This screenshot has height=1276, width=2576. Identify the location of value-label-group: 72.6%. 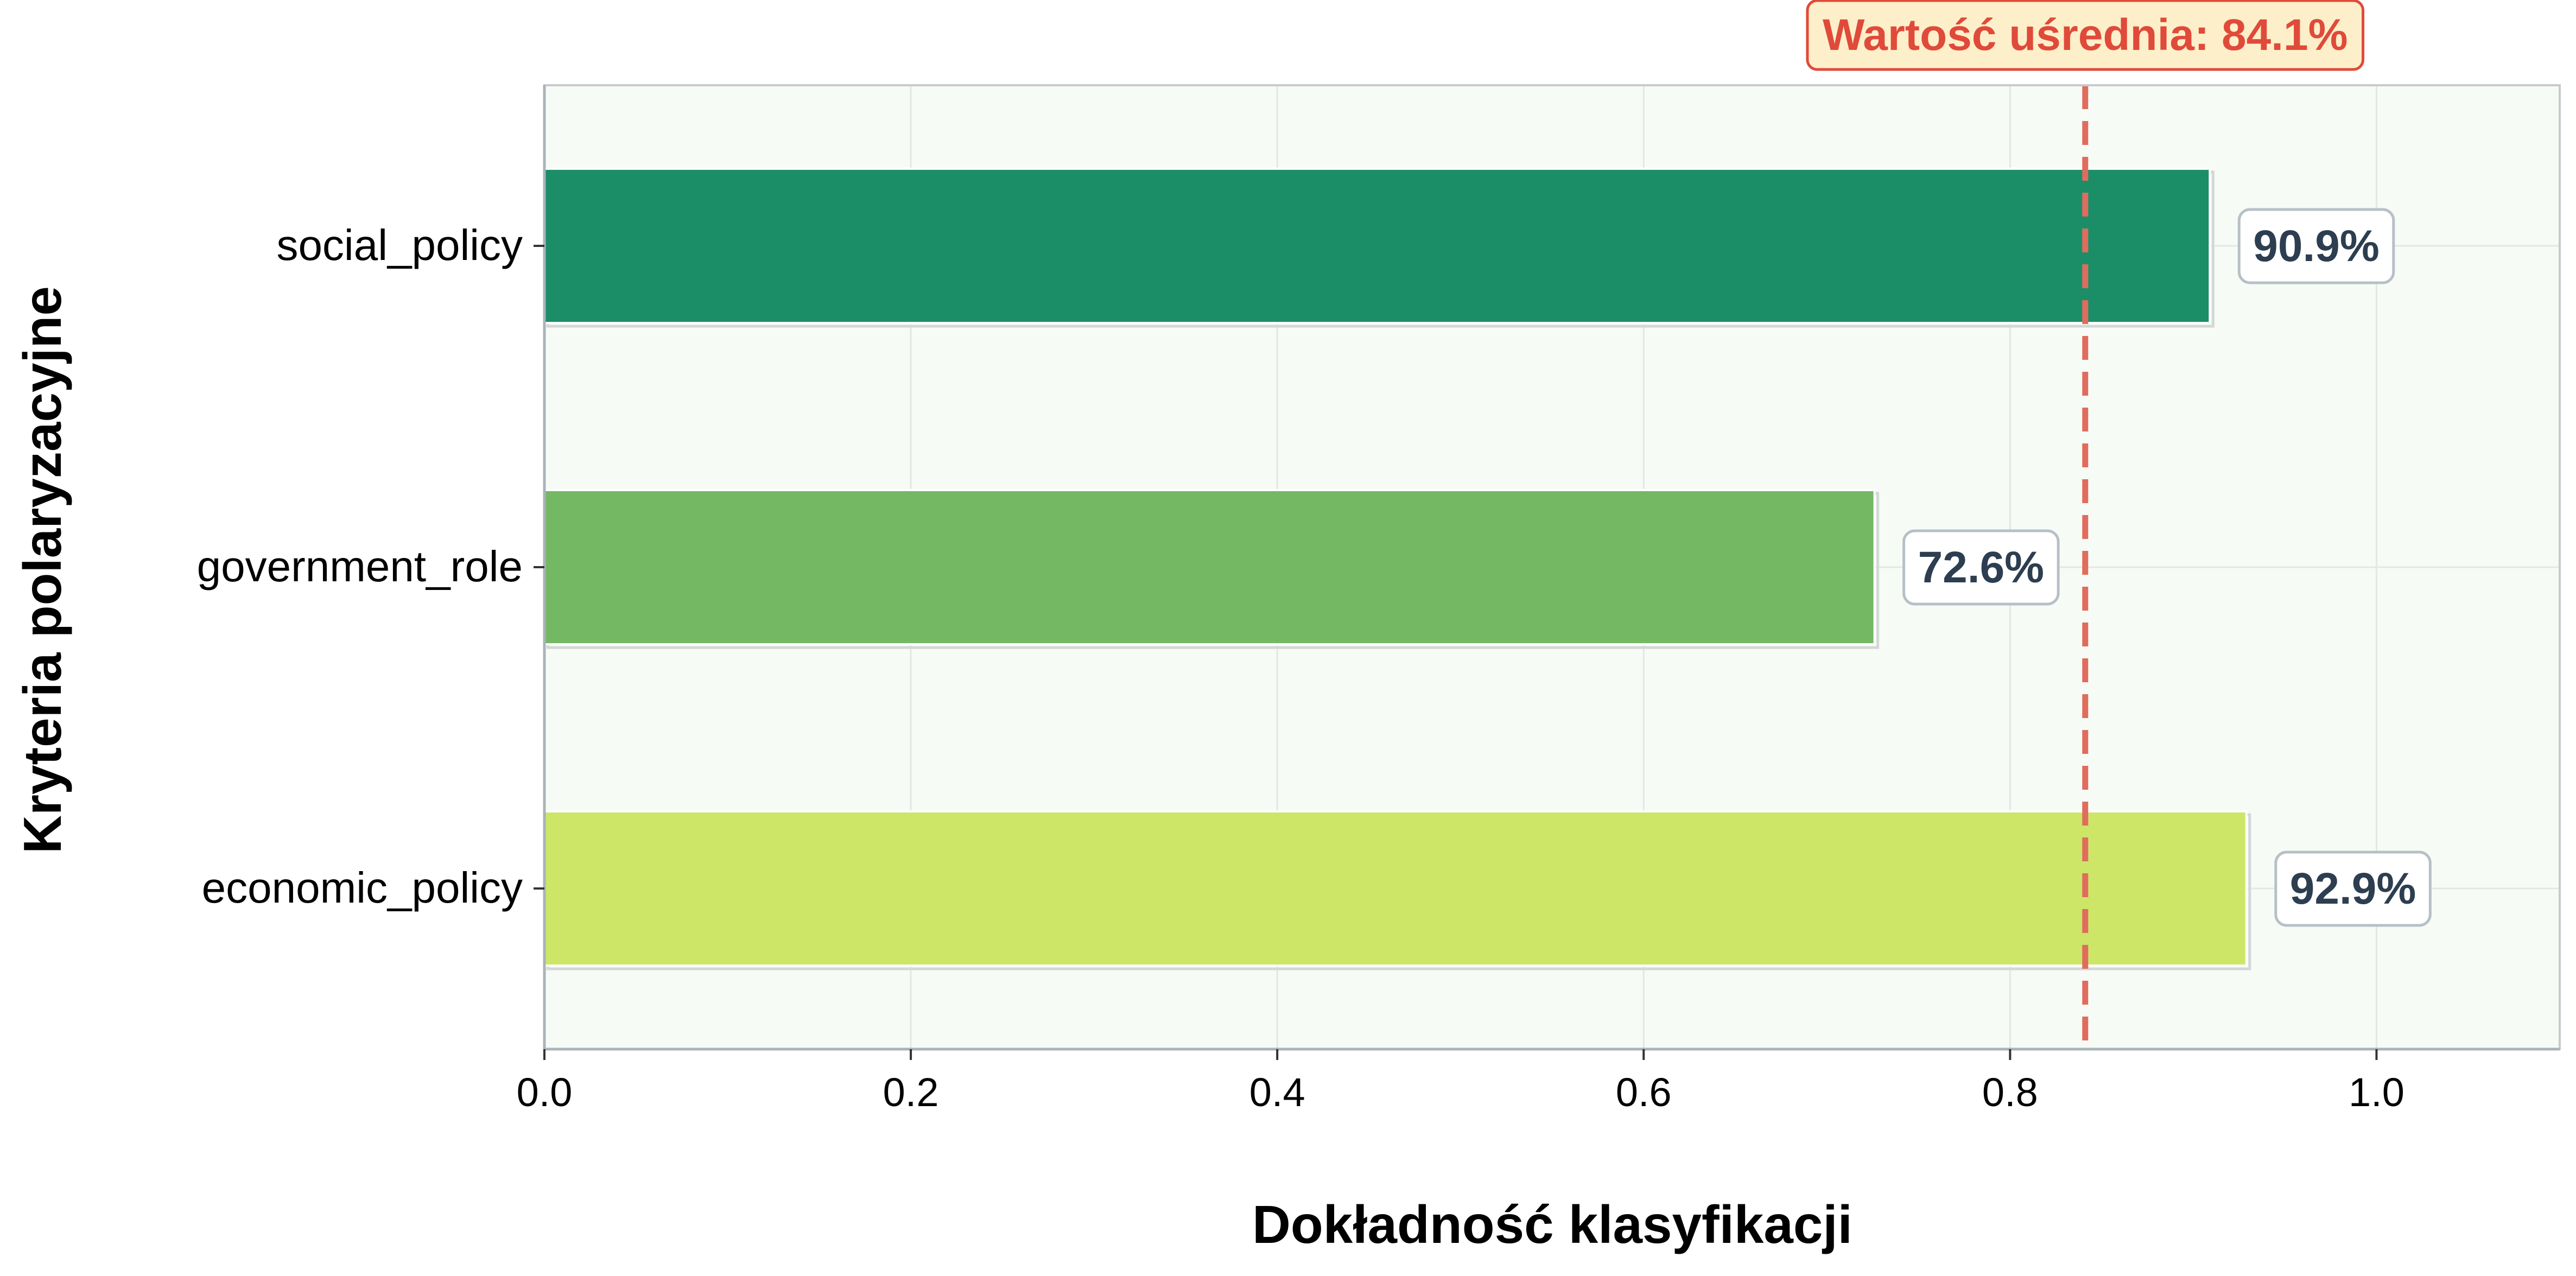
(1981, 568).